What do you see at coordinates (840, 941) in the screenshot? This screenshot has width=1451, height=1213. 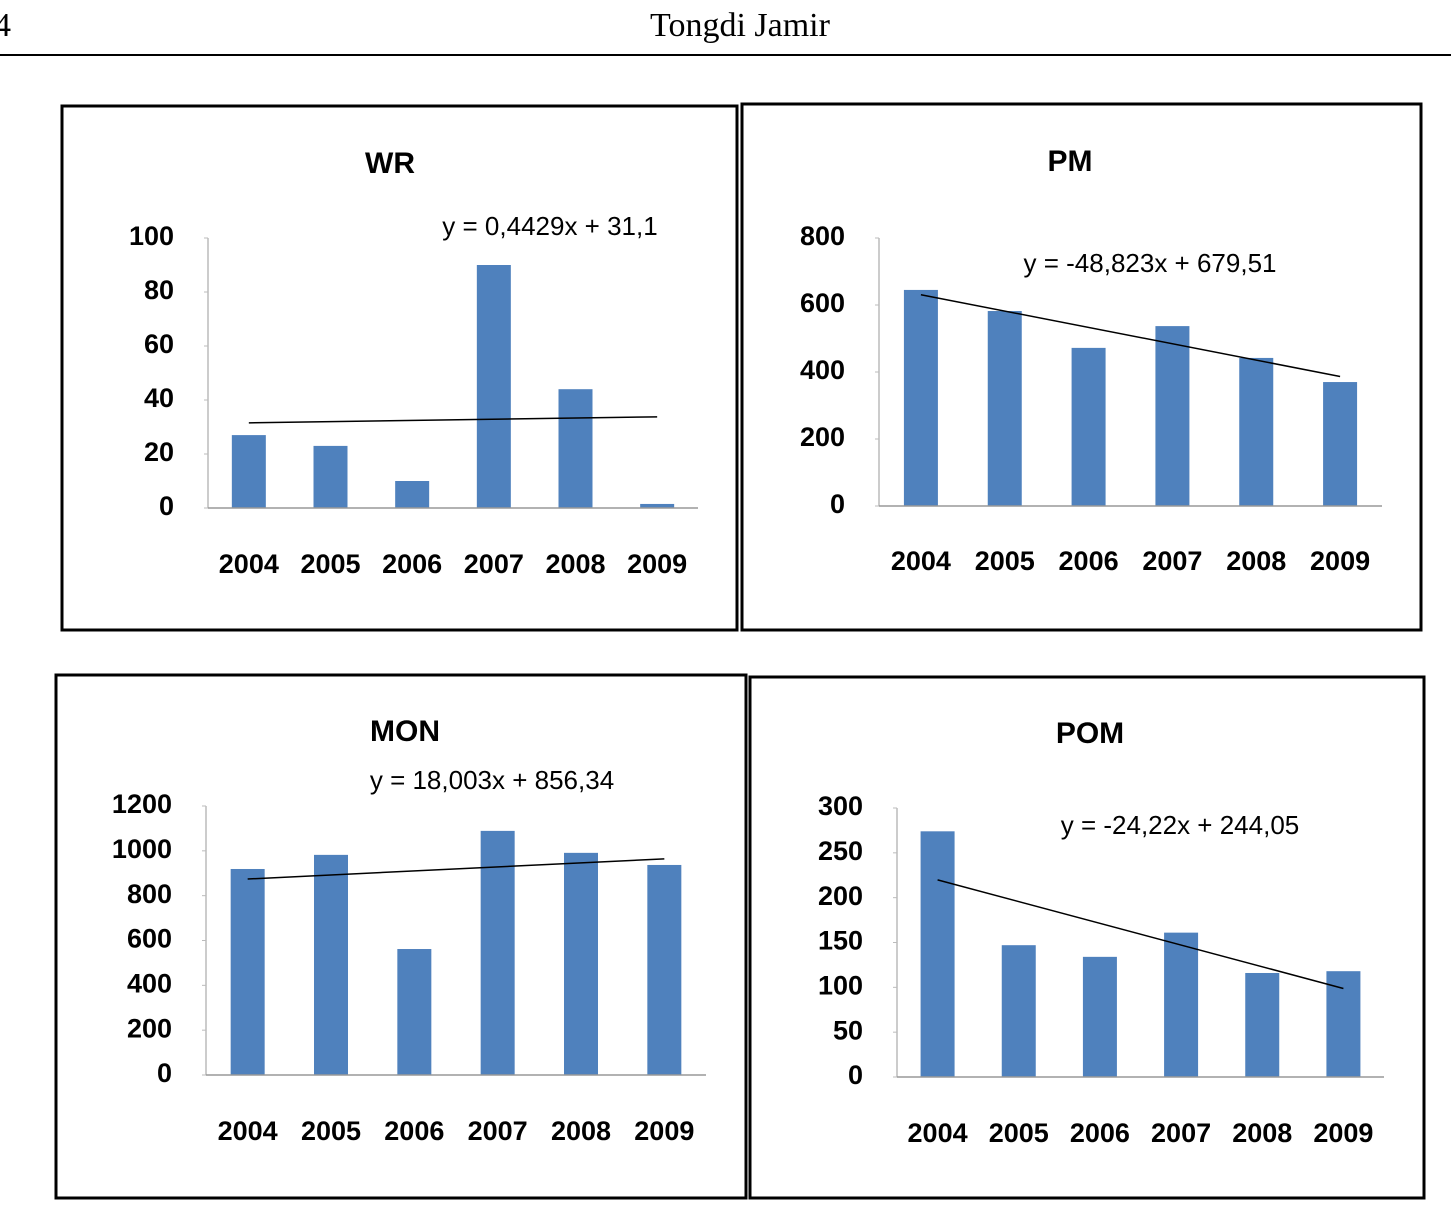 I see `y-tick-label: 150` at bounding box center [840, 941].